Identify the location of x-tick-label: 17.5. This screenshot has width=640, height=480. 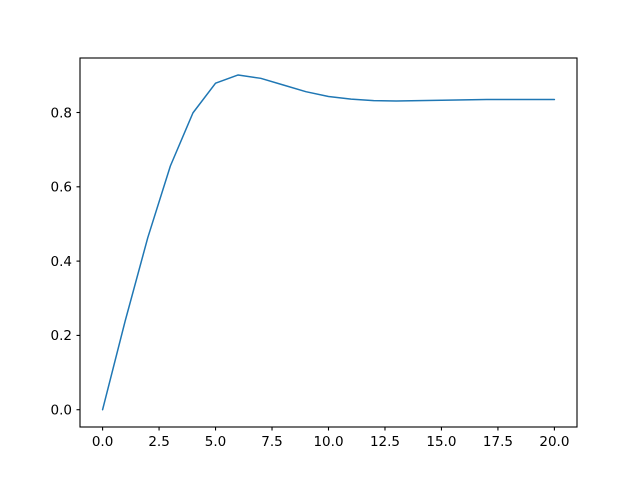
(498, 442).